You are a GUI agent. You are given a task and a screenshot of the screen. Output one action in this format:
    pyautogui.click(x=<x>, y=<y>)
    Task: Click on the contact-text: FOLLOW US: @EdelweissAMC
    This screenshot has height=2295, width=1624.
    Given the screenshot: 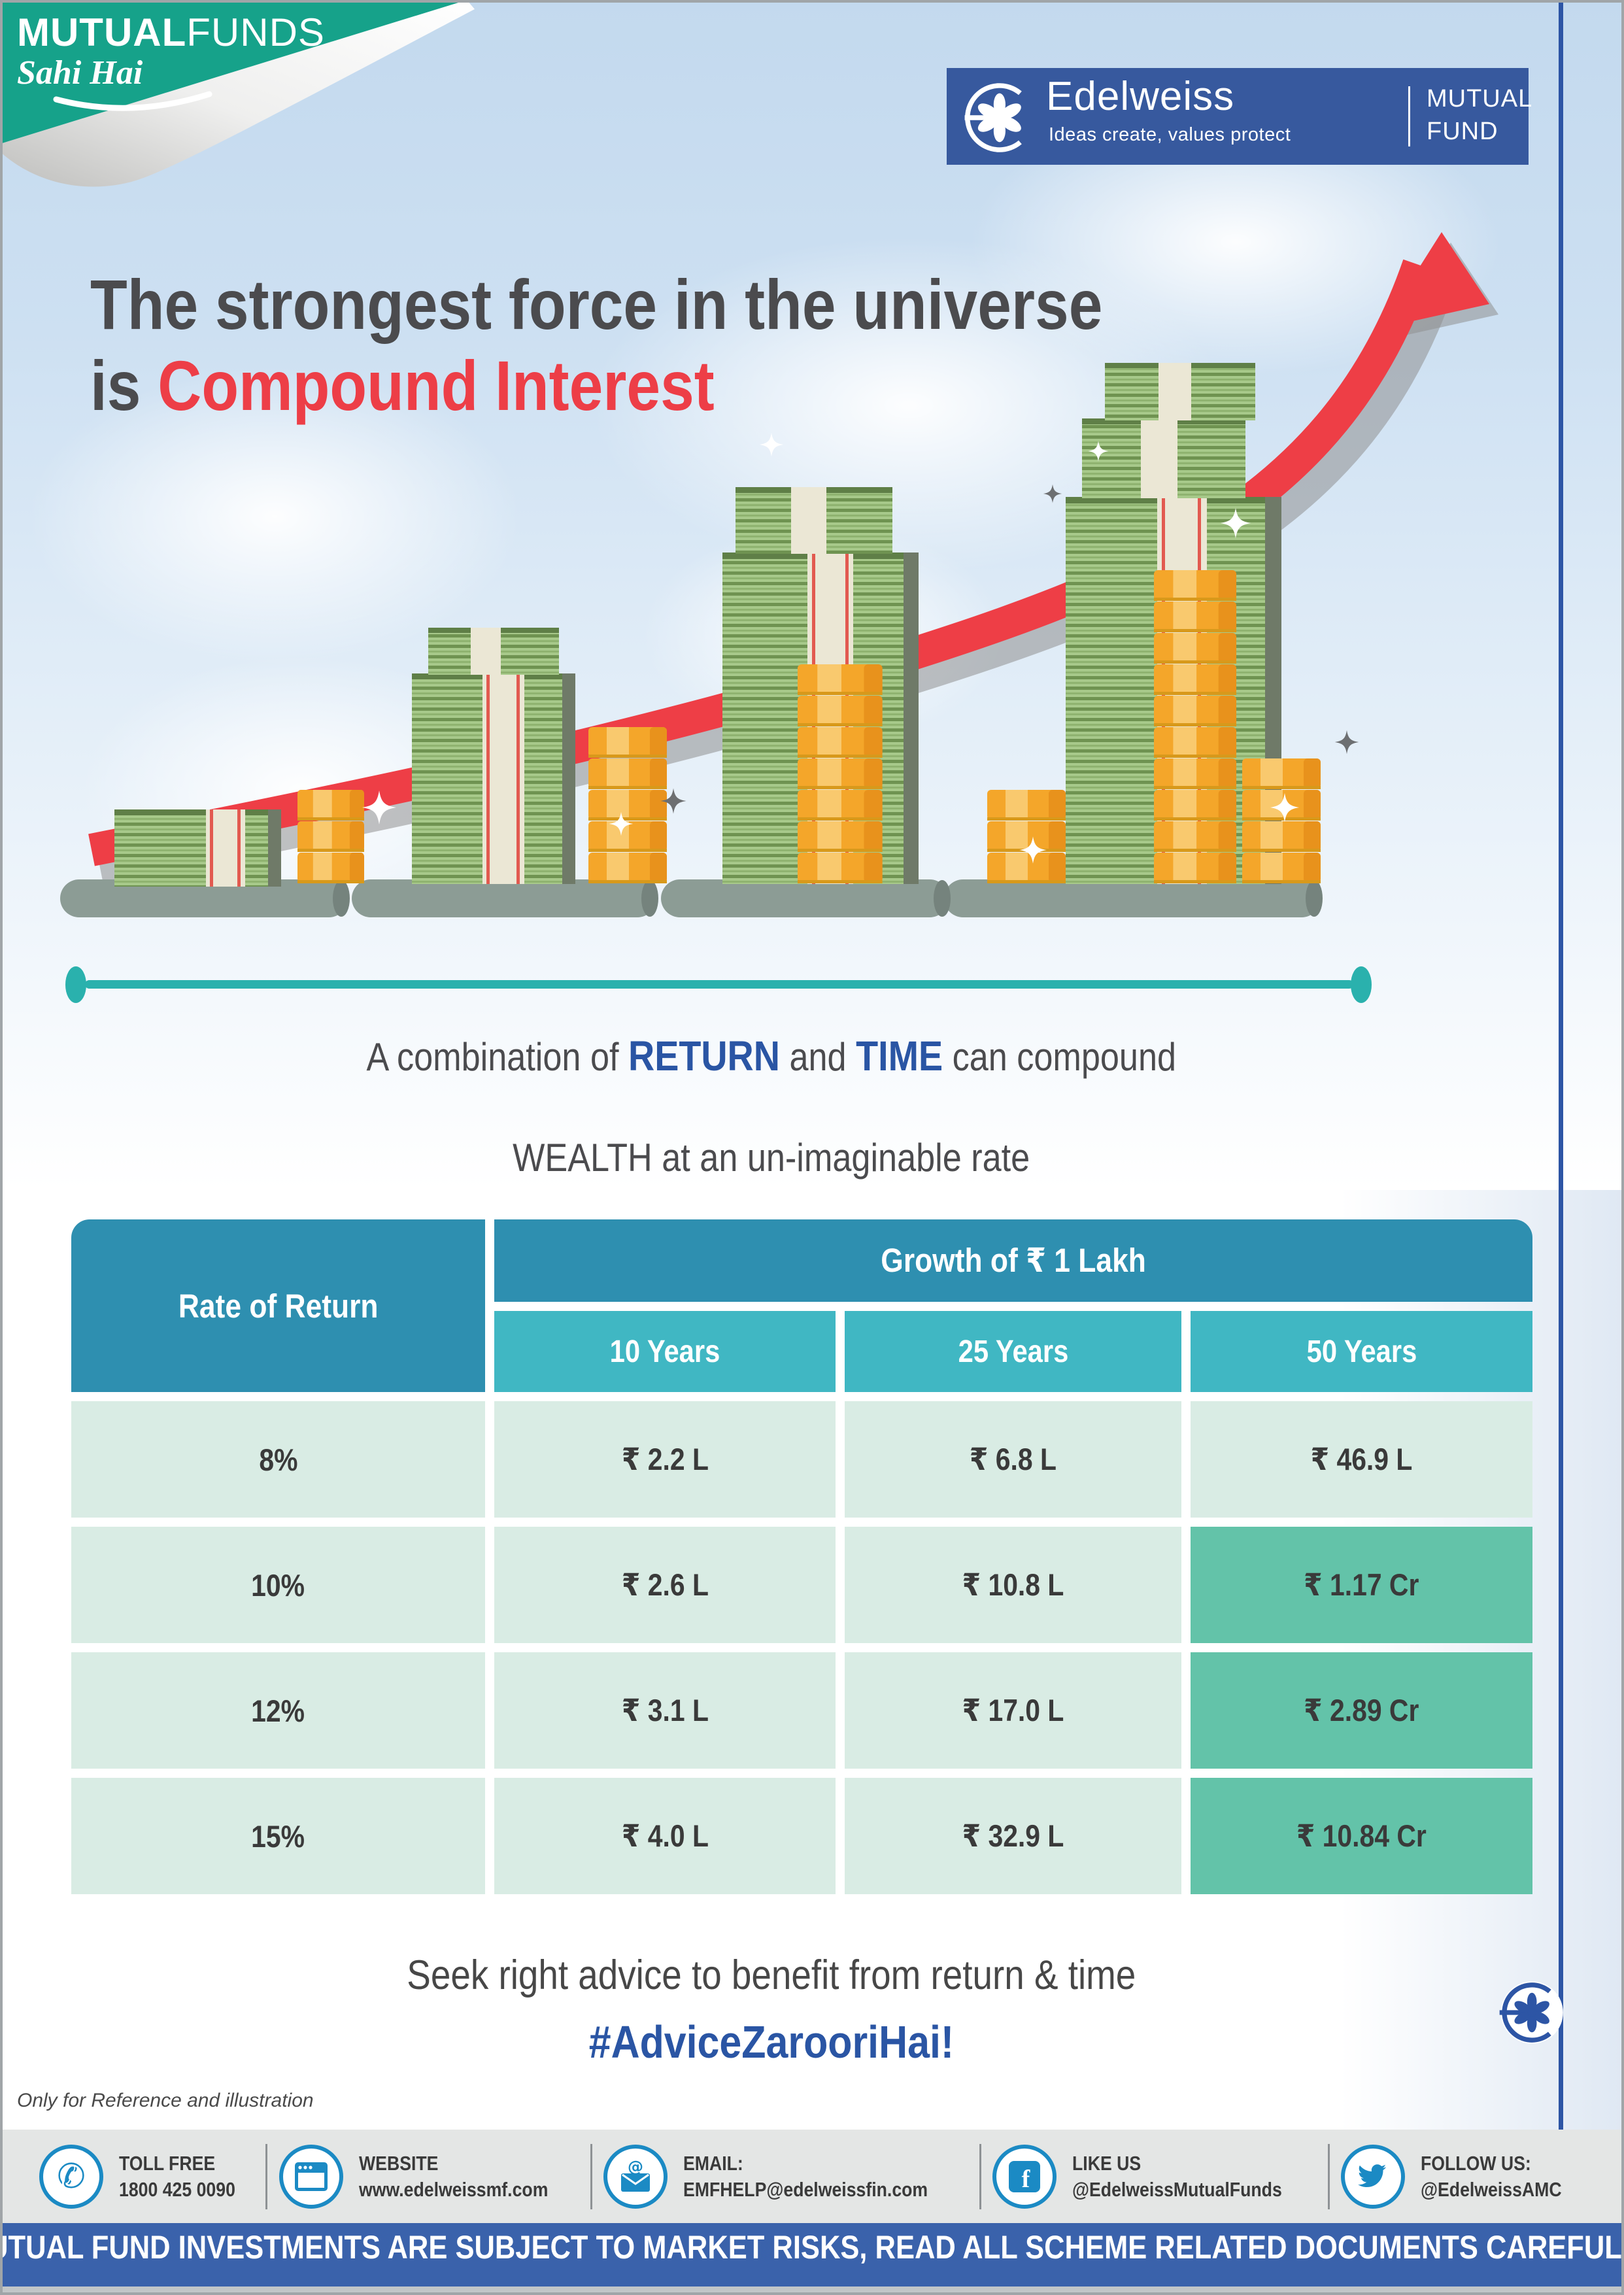 What is the action you would take?
    pyautogui.click(x=1503, y=2176)
    